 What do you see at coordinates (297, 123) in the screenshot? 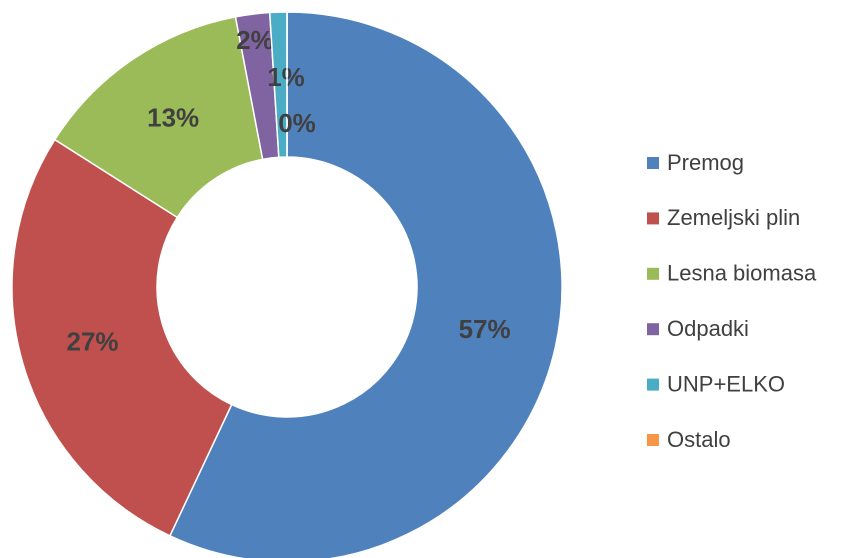
I see `data-label: 0%` at bounding box center [297, 123].